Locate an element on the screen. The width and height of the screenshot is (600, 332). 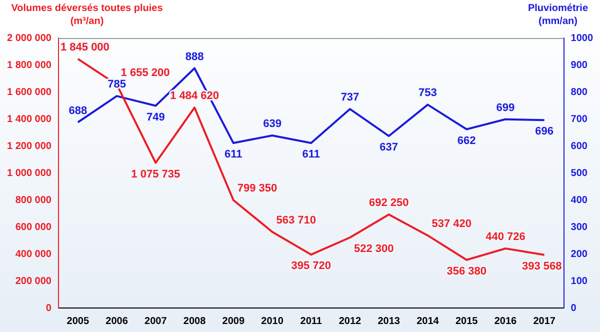
y2-tick-label: 0 is located at coordinates (573, 308).